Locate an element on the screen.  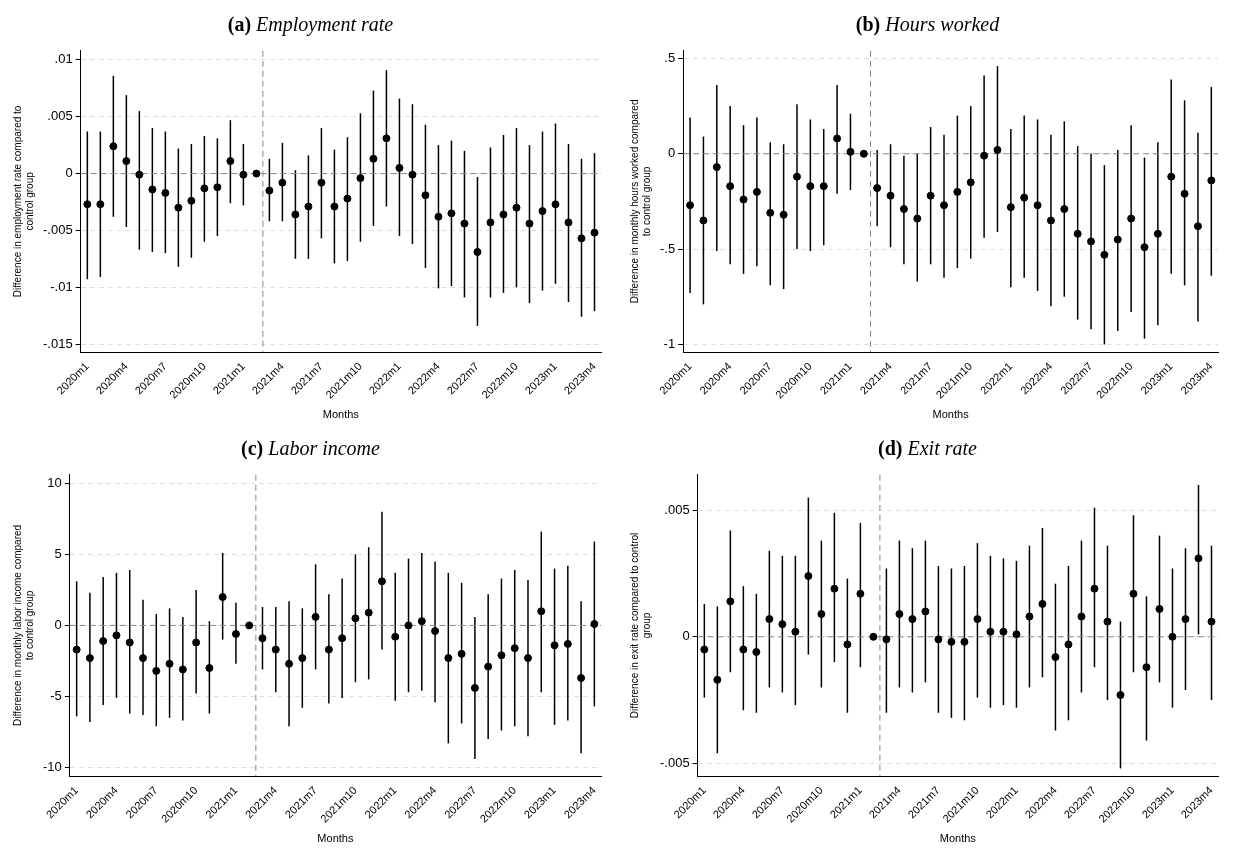
y-tick-label: 10 is located at coordinates (54, 482).